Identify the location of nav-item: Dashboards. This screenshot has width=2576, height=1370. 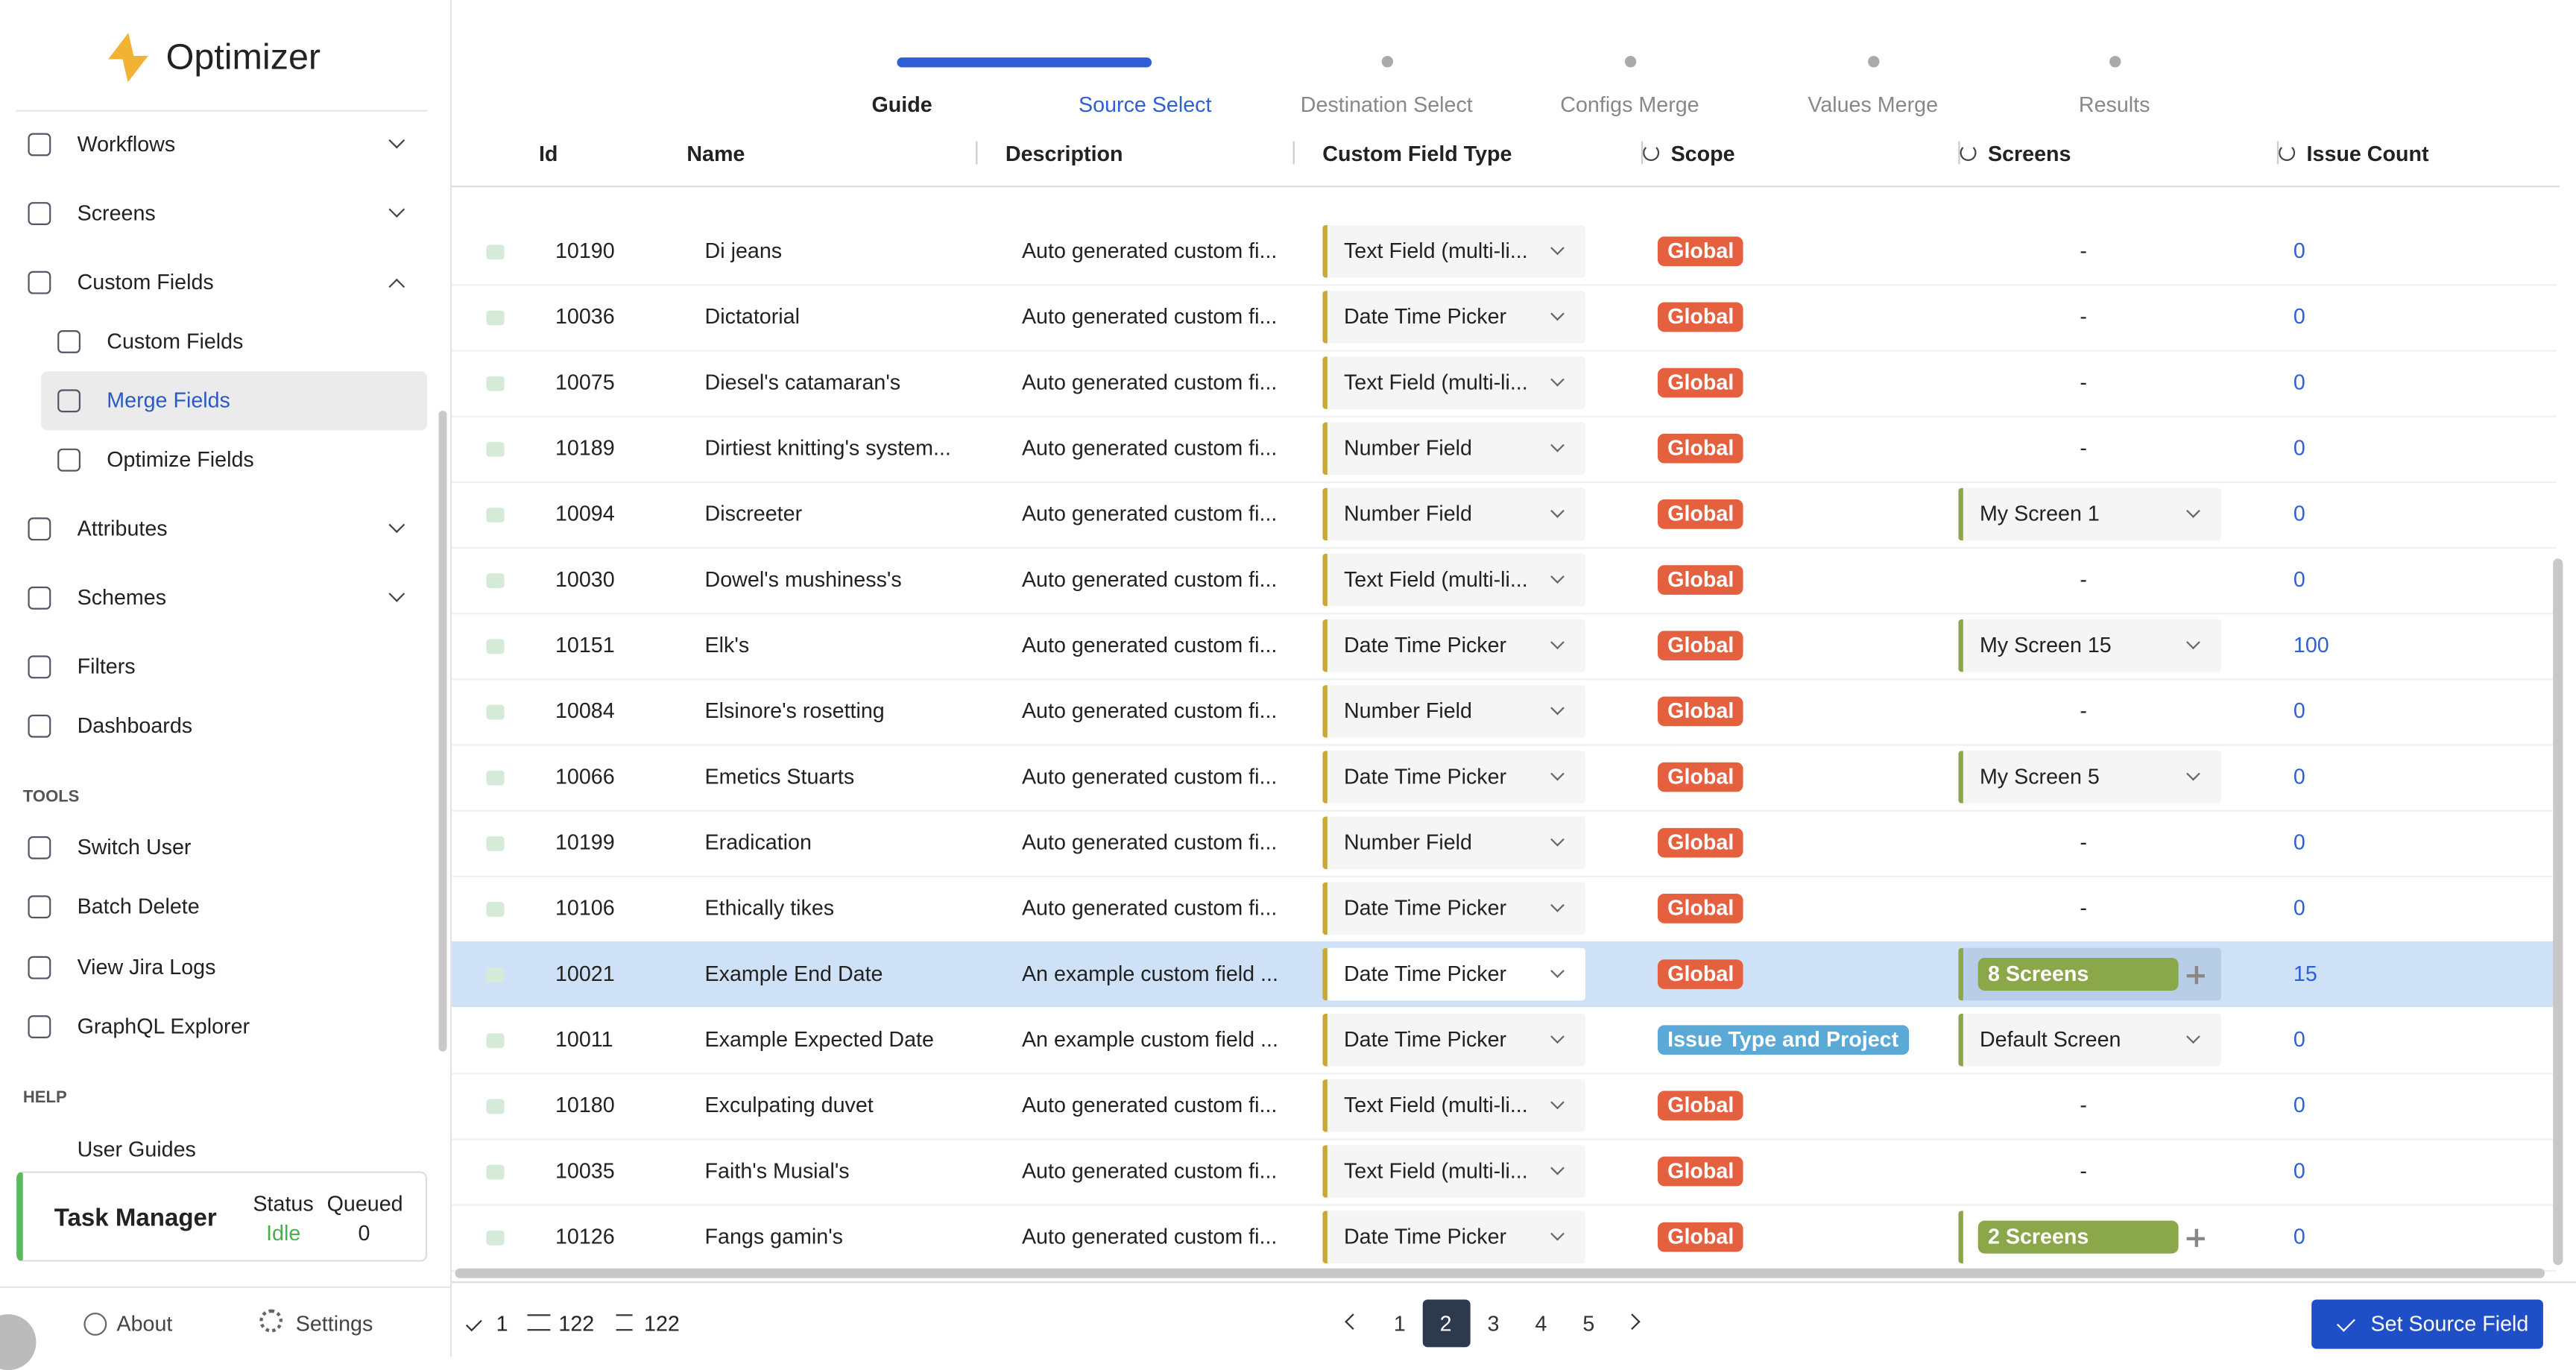
(135, 725).